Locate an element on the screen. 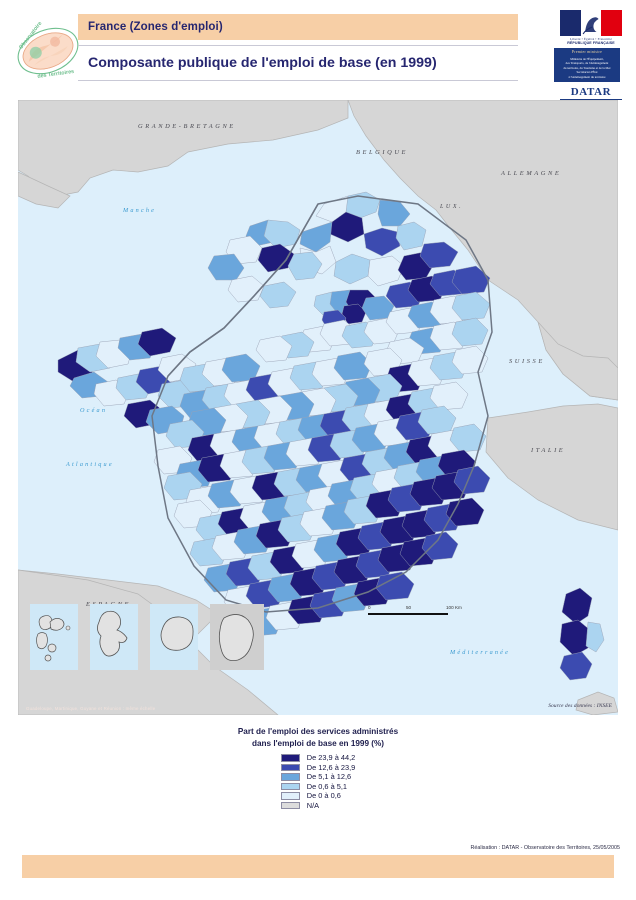 The width and height of the screenshot is (636, 900). scale-tick-50: 50 is located at coordinates (409, 607).